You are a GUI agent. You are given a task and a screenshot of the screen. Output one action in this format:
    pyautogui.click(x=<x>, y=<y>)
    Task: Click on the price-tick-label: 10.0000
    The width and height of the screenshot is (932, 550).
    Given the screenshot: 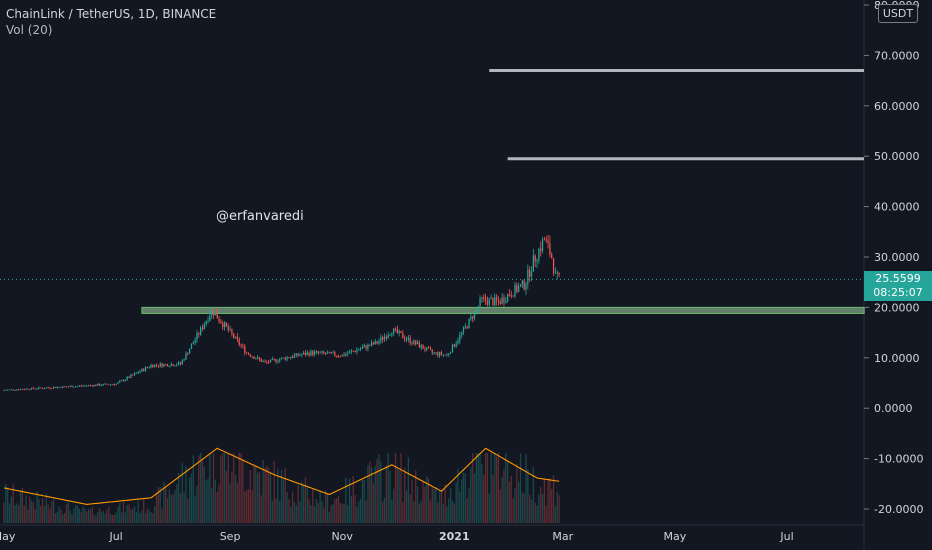 What is the action you would take?
    pyautogui.click(x=897, y=358)
    